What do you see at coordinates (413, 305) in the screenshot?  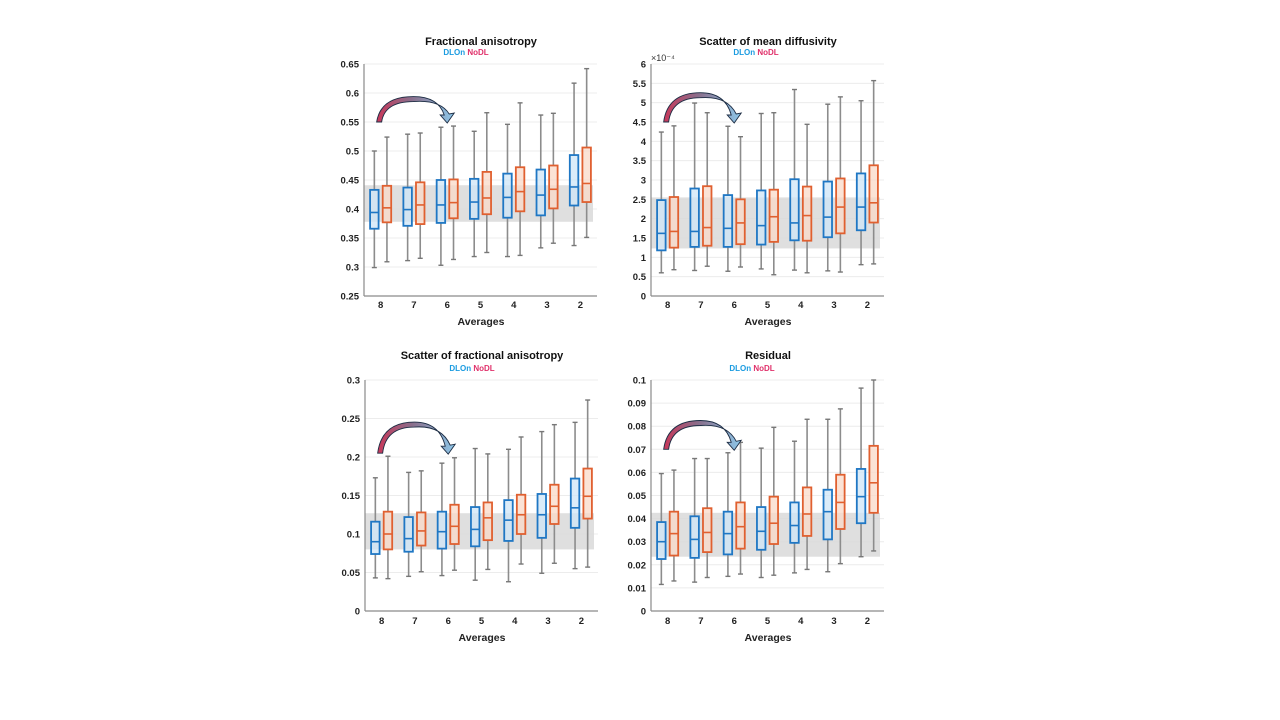 I see `x-tick-label: 7` at bounding box center [413, 305].